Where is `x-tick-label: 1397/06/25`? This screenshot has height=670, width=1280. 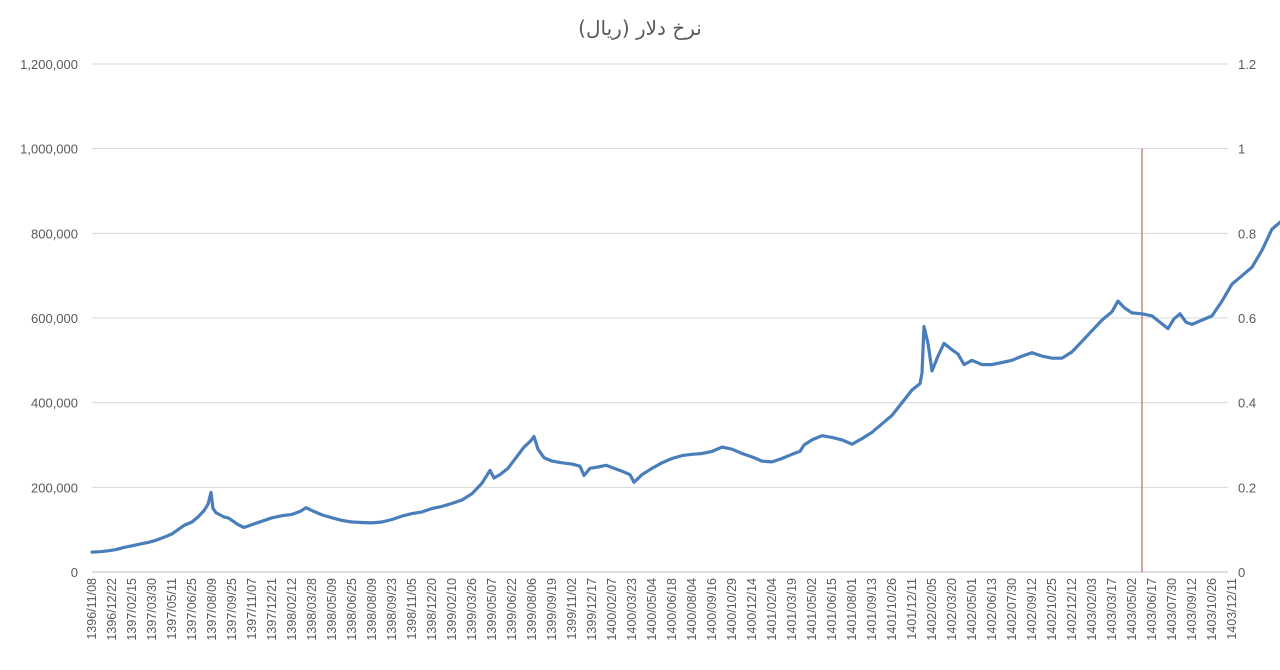 x-tick-label: 1397/06/25 is located at coordinates (192, 609).